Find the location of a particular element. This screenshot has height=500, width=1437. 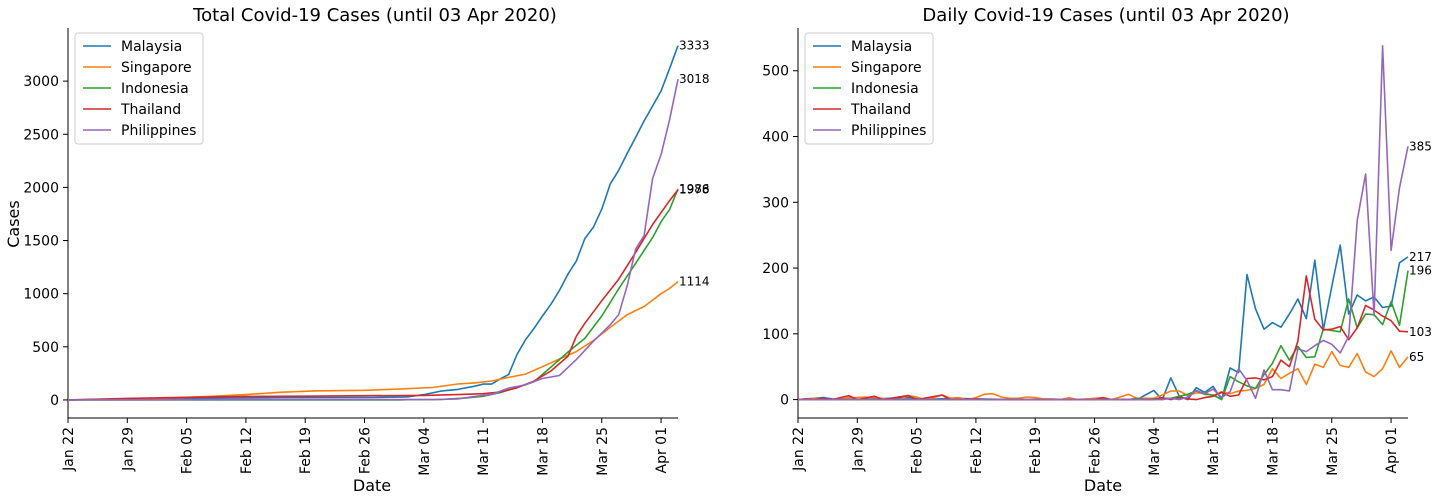

end-value-label: 3333 is located at coordinates (694, 46).